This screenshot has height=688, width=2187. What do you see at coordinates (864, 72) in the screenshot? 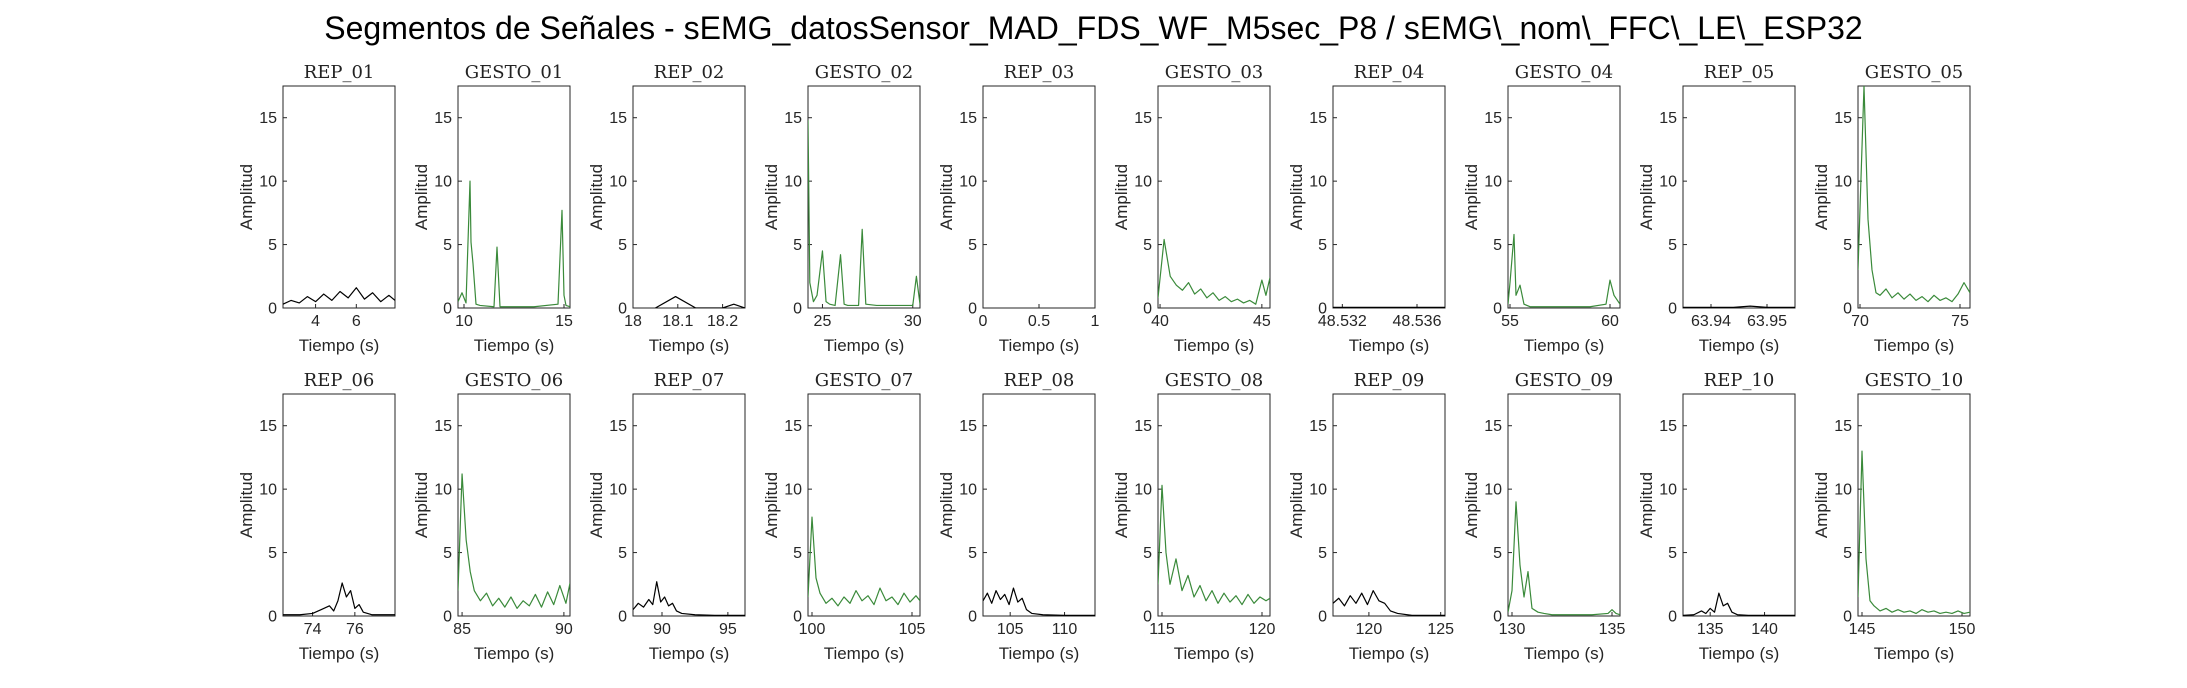
I see `subplot-title: GESTO_02` at bounding box center [864, 72].